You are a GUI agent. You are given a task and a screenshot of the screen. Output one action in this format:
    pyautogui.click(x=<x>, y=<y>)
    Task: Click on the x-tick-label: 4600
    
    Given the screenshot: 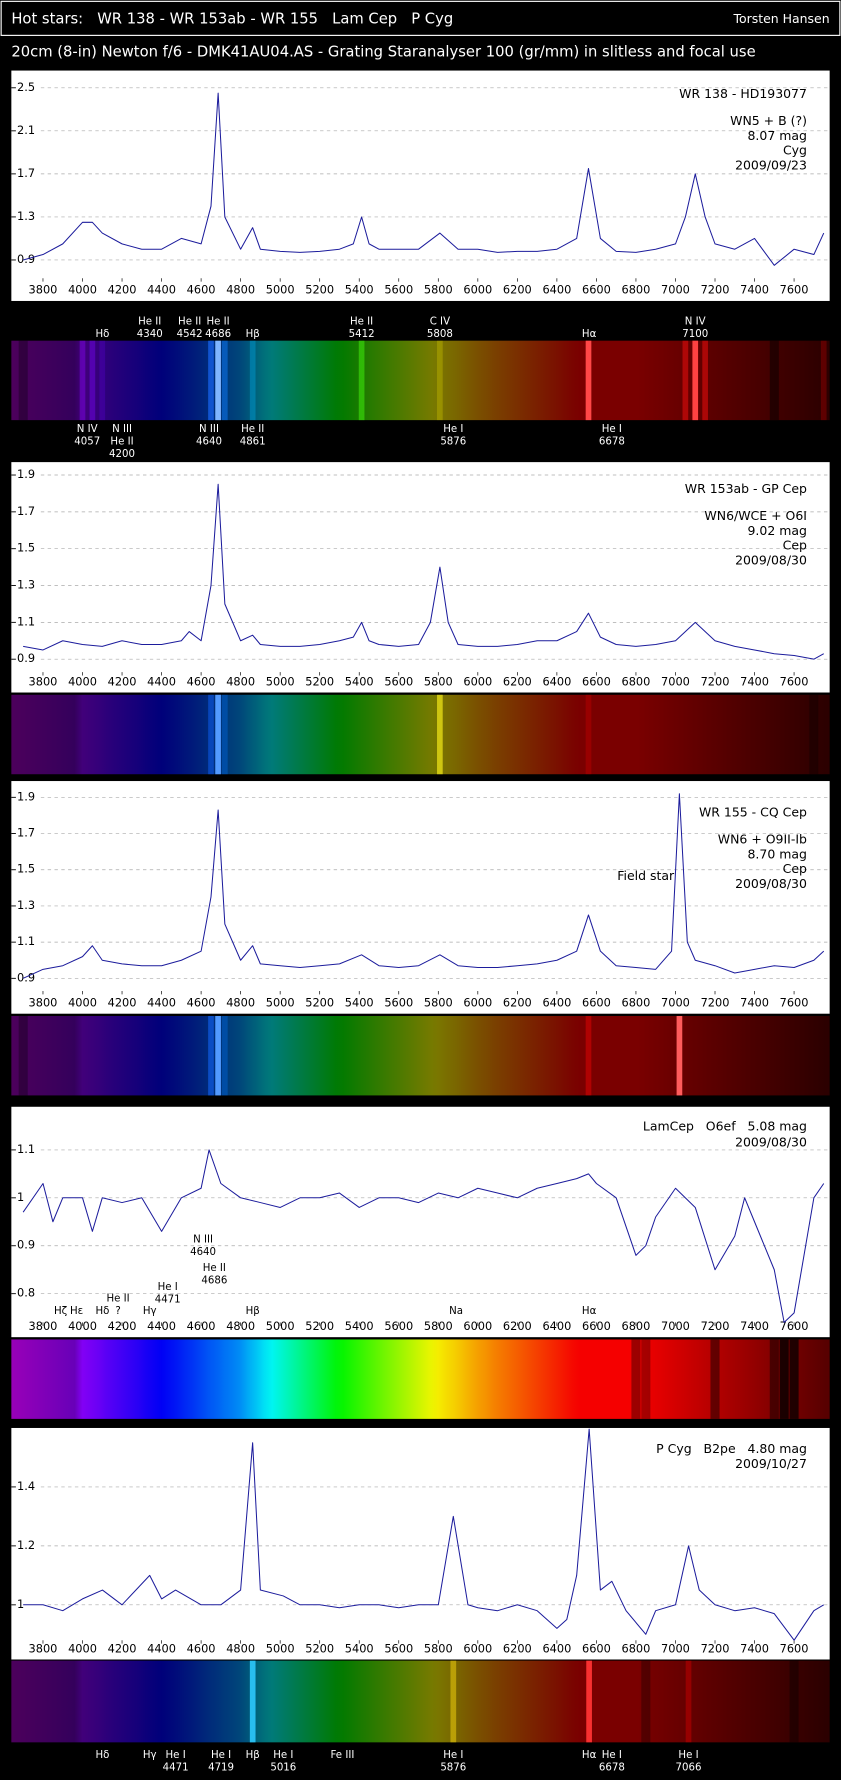 What is the action you would take?
    pyautogui.click(x=201, y=290)
    